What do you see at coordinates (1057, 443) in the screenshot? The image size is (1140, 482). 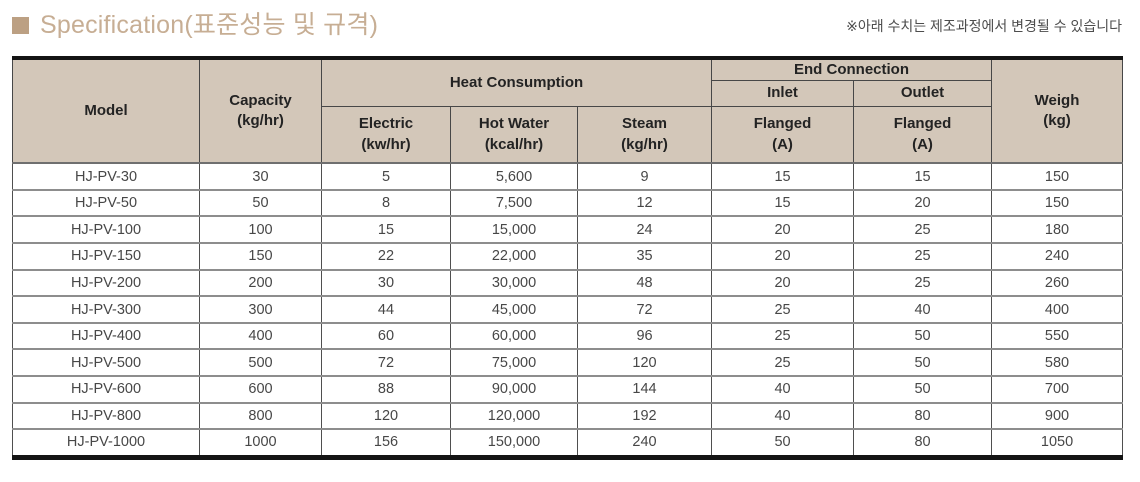 I see `cell-weight: 1050` at bounding box center [1057, 443].